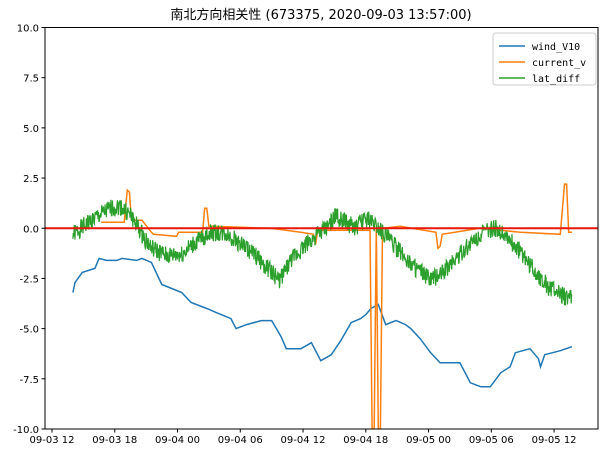 Image resolution: width=607 pixels, height=459 pixels. I want to click on legend-label: lat_diff, so click(556, 79).